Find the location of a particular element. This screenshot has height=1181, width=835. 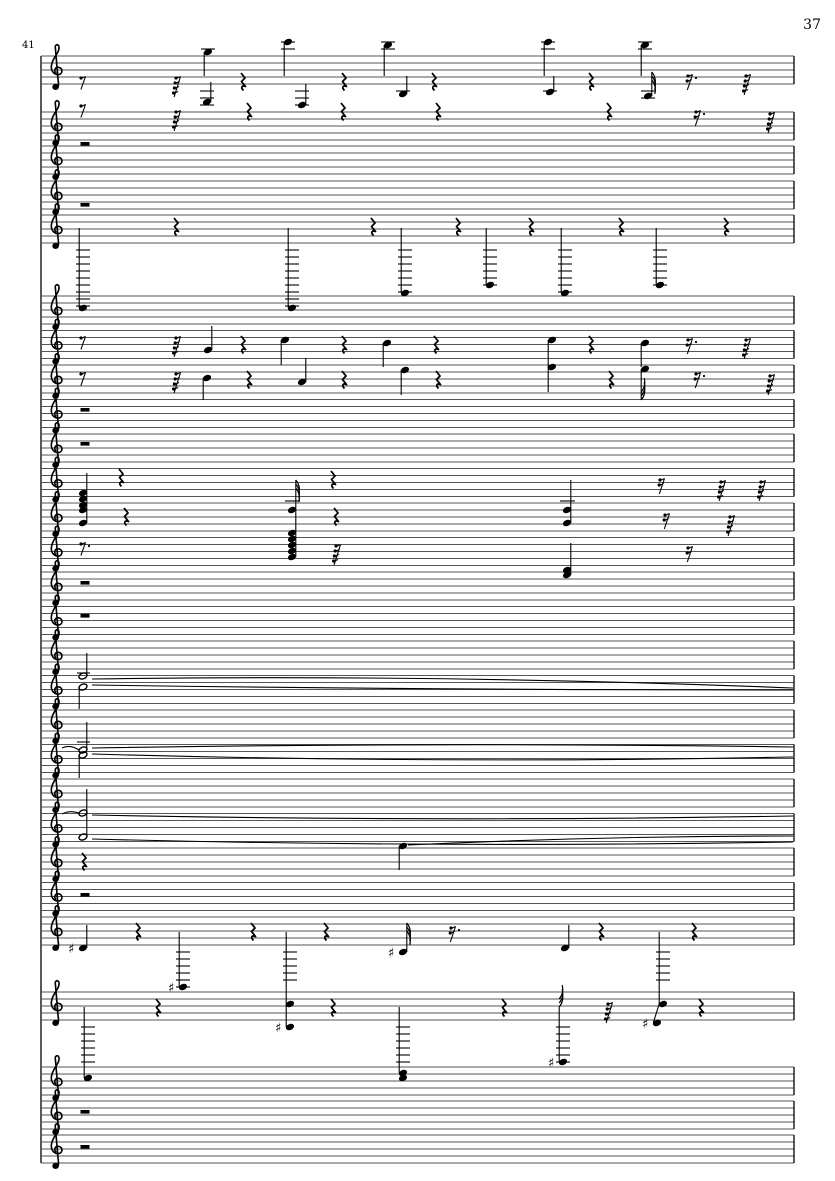

note-stem is located at coordinates (656, 1013).